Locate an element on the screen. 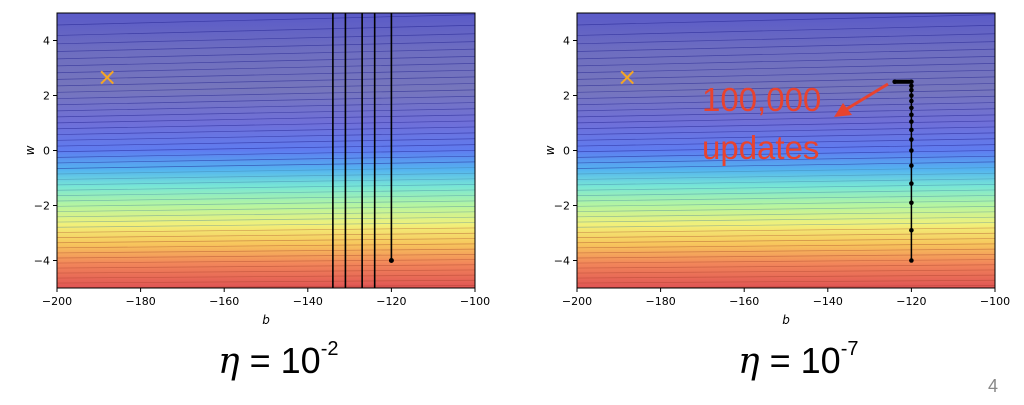 This screenshot has width=1024, height=405. annotation-line-1: 100,000 is located at coordinates (762, 99).